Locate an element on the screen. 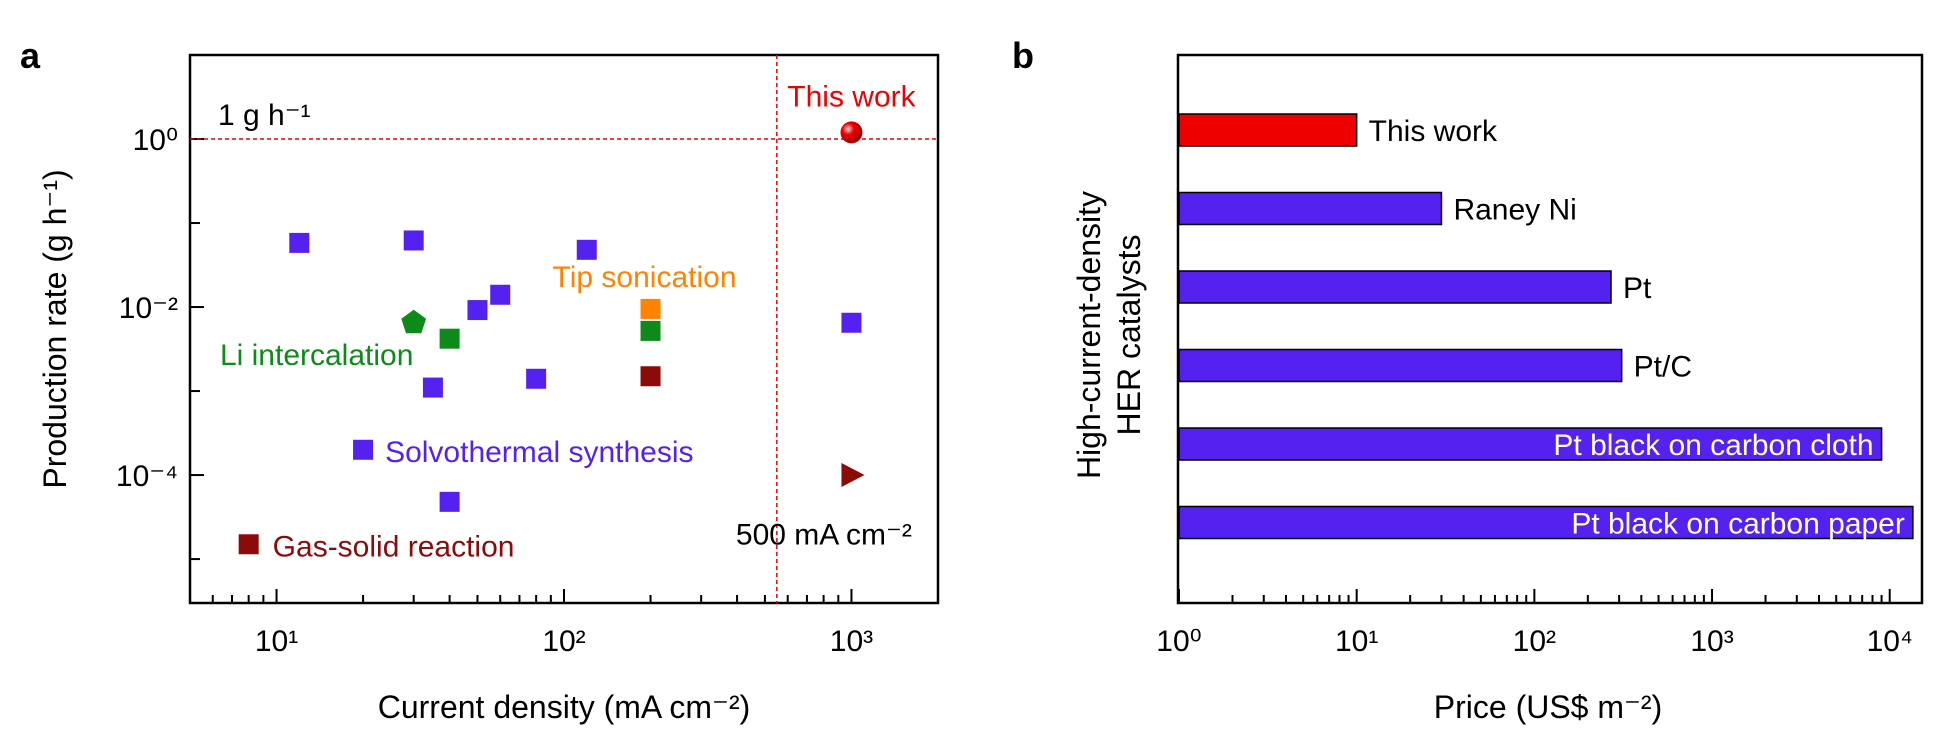 The width and height of the screenshot is (1946, 748). panel-a-x-axis-label: Current density (mA cm⁻²) is located at coordinates (564, 707).